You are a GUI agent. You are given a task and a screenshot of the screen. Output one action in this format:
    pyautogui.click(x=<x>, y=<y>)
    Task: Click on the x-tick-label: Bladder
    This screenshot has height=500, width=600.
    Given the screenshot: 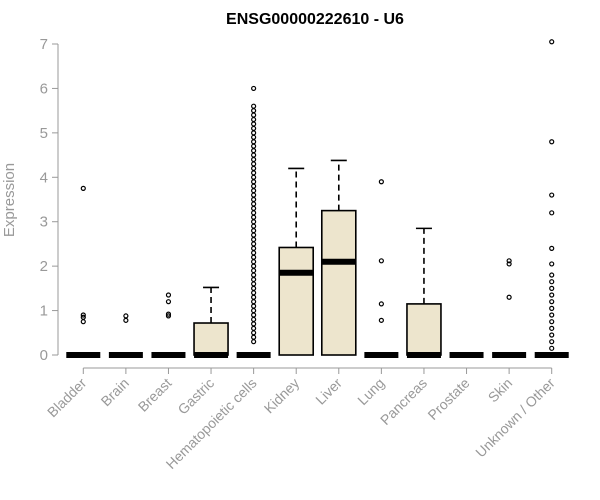 What is the action you would take?
    pyautogui.click(x=67, y=398)
    